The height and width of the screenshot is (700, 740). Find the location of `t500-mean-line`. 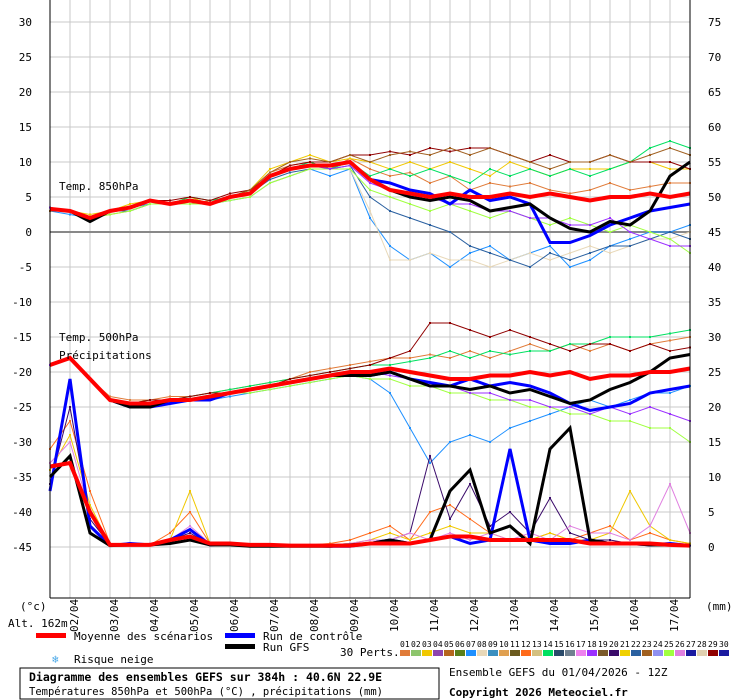

t500-mean-line is located at coordinates (370, 380).